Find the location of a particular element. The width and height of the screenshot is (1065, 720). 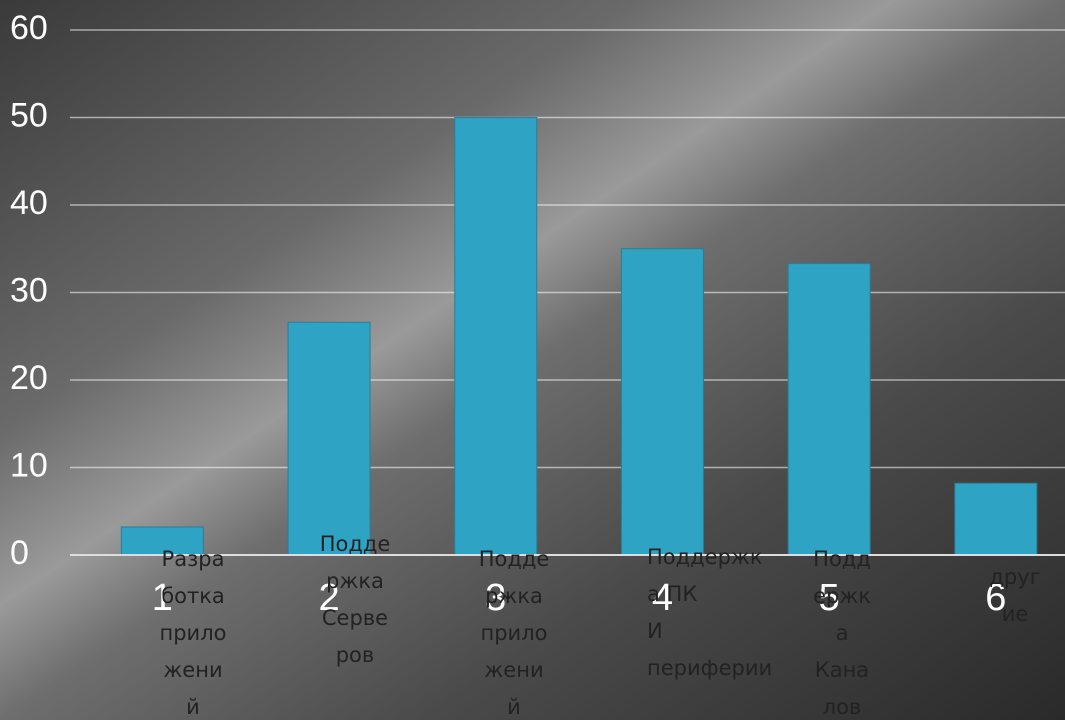

annotation-line: друг is located at coordinates (1014, 577).